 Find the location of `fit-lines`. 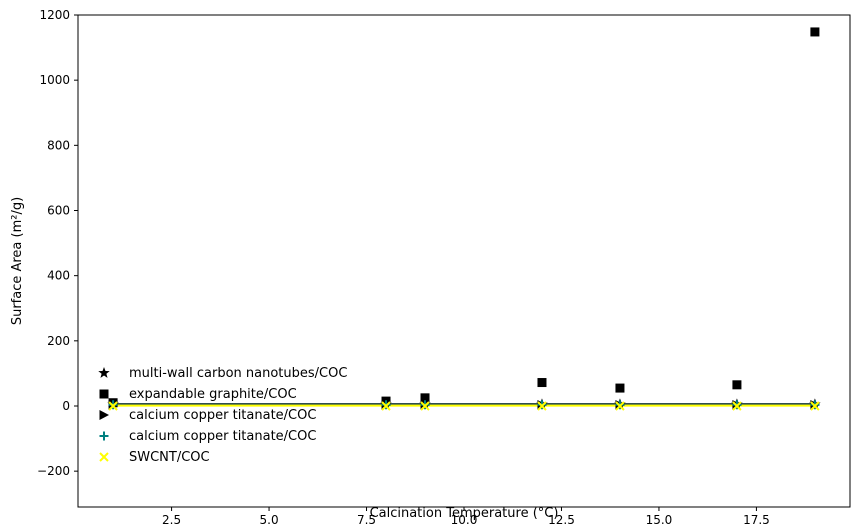

fit-lines is located at coordinates (464, 405).